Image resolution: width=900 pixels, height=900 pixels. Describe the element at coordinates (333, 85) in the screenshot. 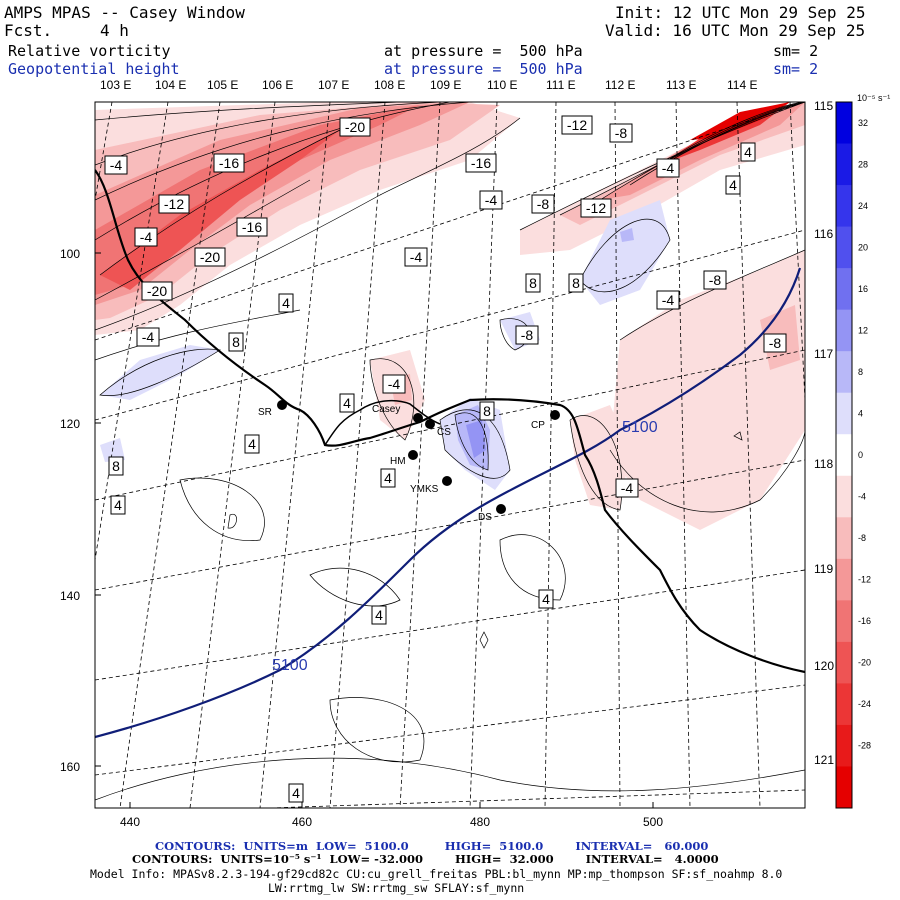

I see `lon-label: 107 E` at that location.